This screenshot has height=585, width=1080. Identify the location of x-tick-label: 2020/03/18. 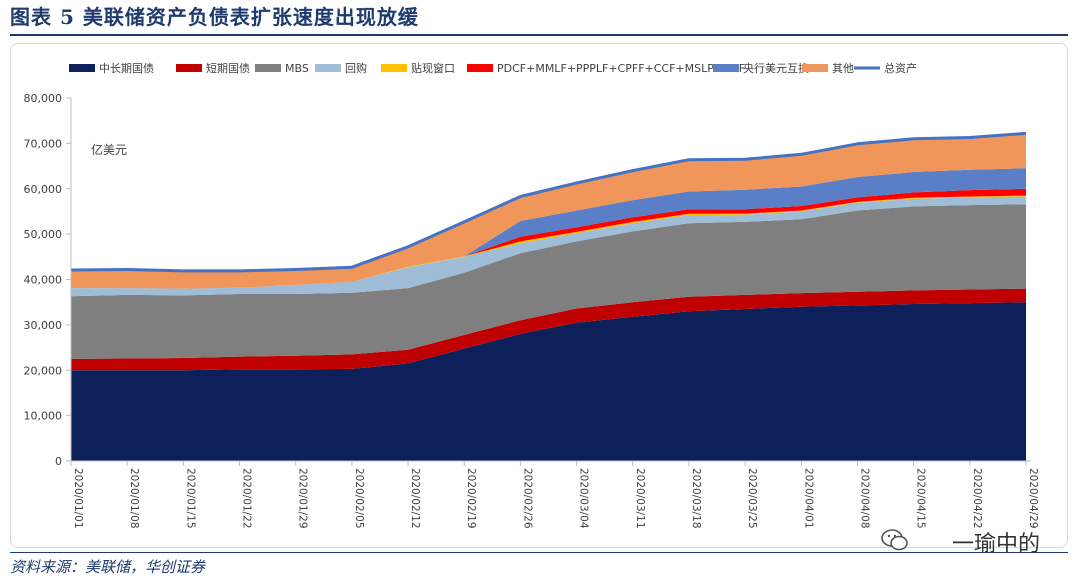
(696, 498).